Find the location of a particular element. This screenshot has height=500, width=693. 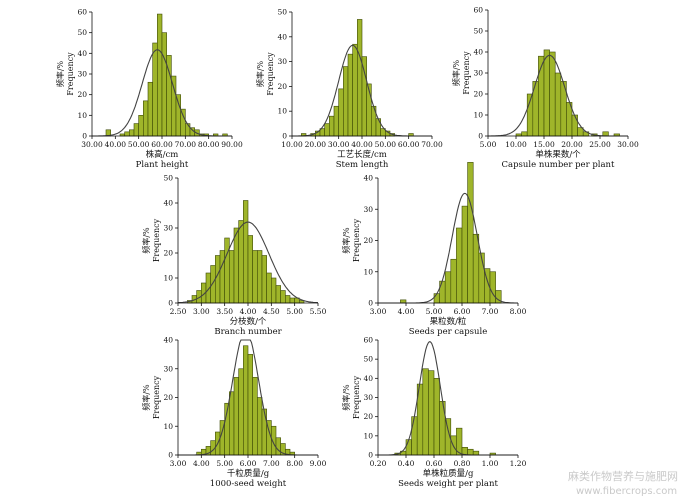

x-tick-label: 6.00 is located at coordinates (248, 463).